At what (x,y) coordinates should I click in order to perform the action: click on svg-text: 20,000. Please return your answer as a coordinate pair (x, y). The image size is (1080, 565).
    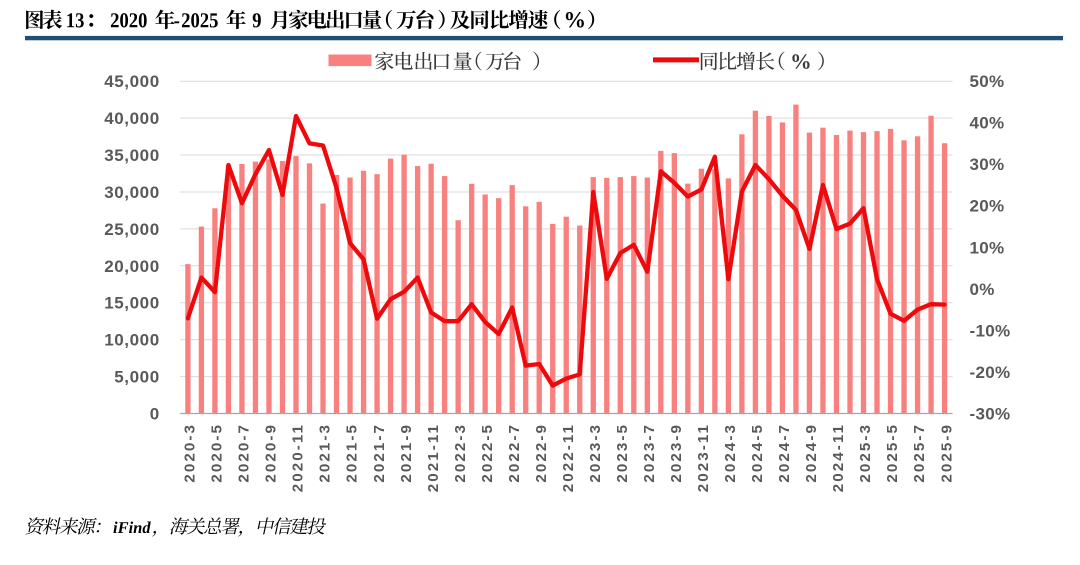
    Looking at the image, I should click on (132, 266).